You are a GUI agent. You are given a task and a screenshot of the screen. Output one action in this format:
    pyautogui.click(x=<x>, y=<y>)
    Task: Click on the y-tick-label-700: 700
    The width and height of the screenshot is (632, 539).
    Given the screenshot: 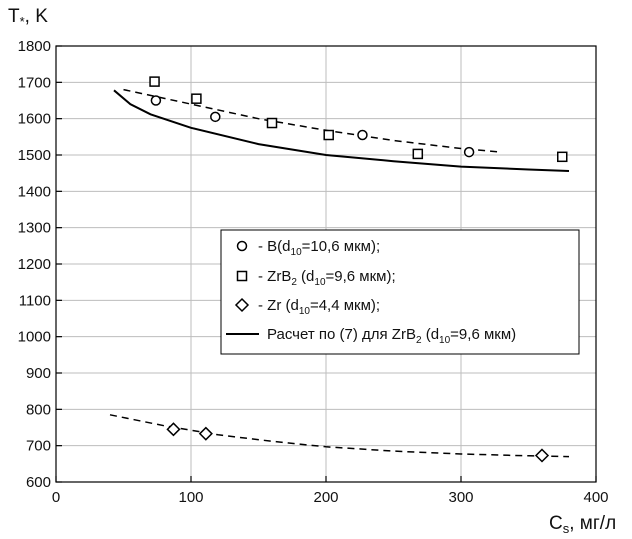 What is the action you would take?
    pyautogui.click(x=38, y=446)
    